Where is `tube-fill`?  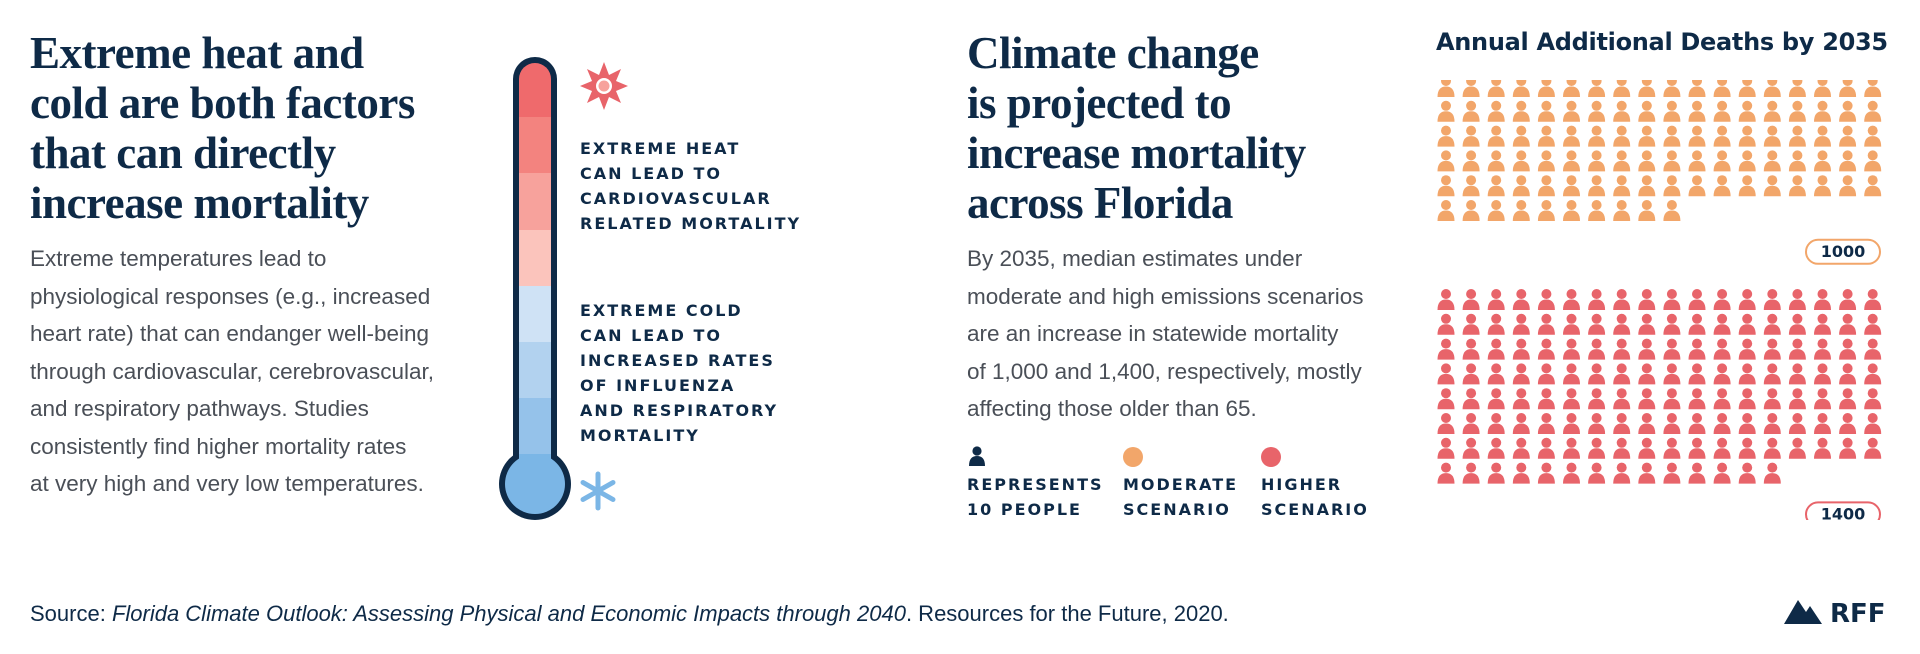
tube-fill is located at coordinates (535, 278).